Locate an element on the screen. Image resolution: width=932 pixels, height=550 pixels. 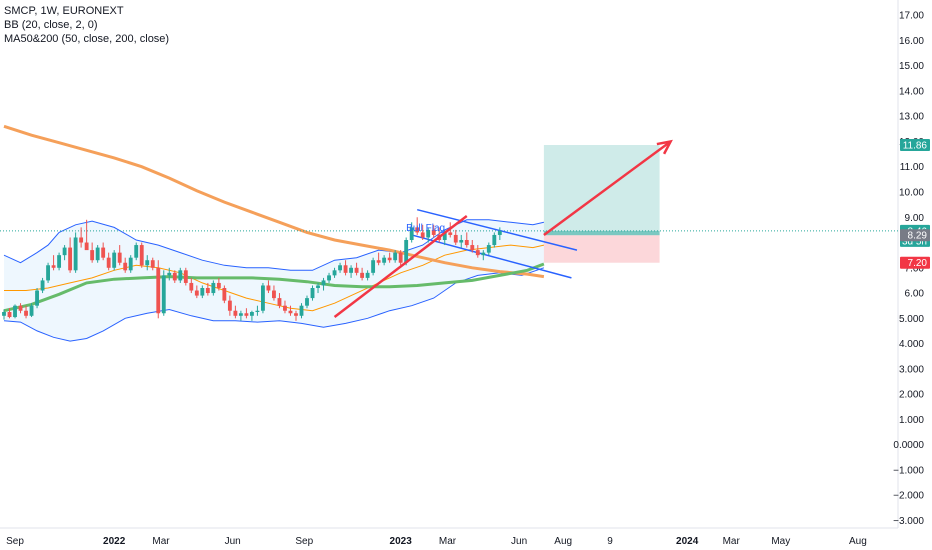
y-tick-label: 6.00 is located at coordinates (915, 294).